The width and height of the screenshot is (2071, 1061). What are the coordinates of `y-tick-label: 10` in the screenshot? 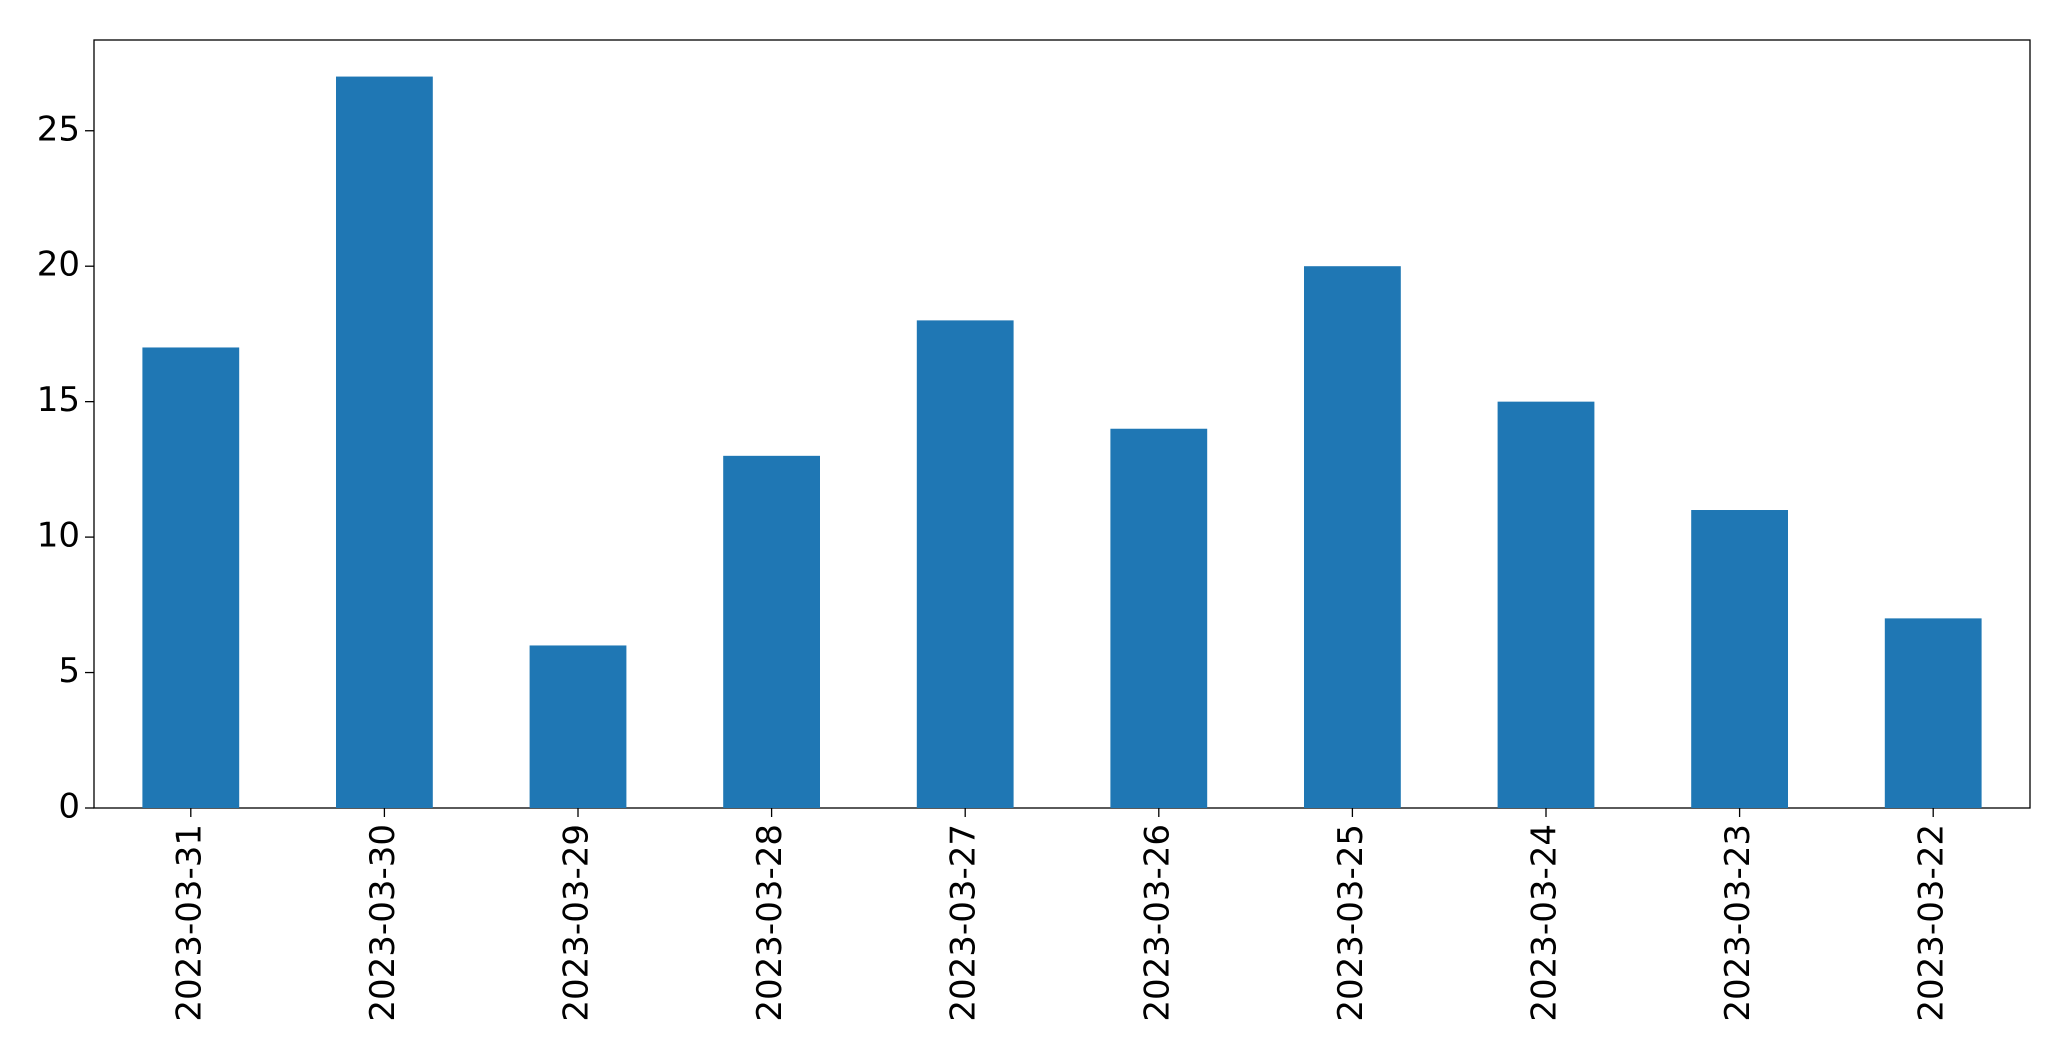 It's located at (58, 536).